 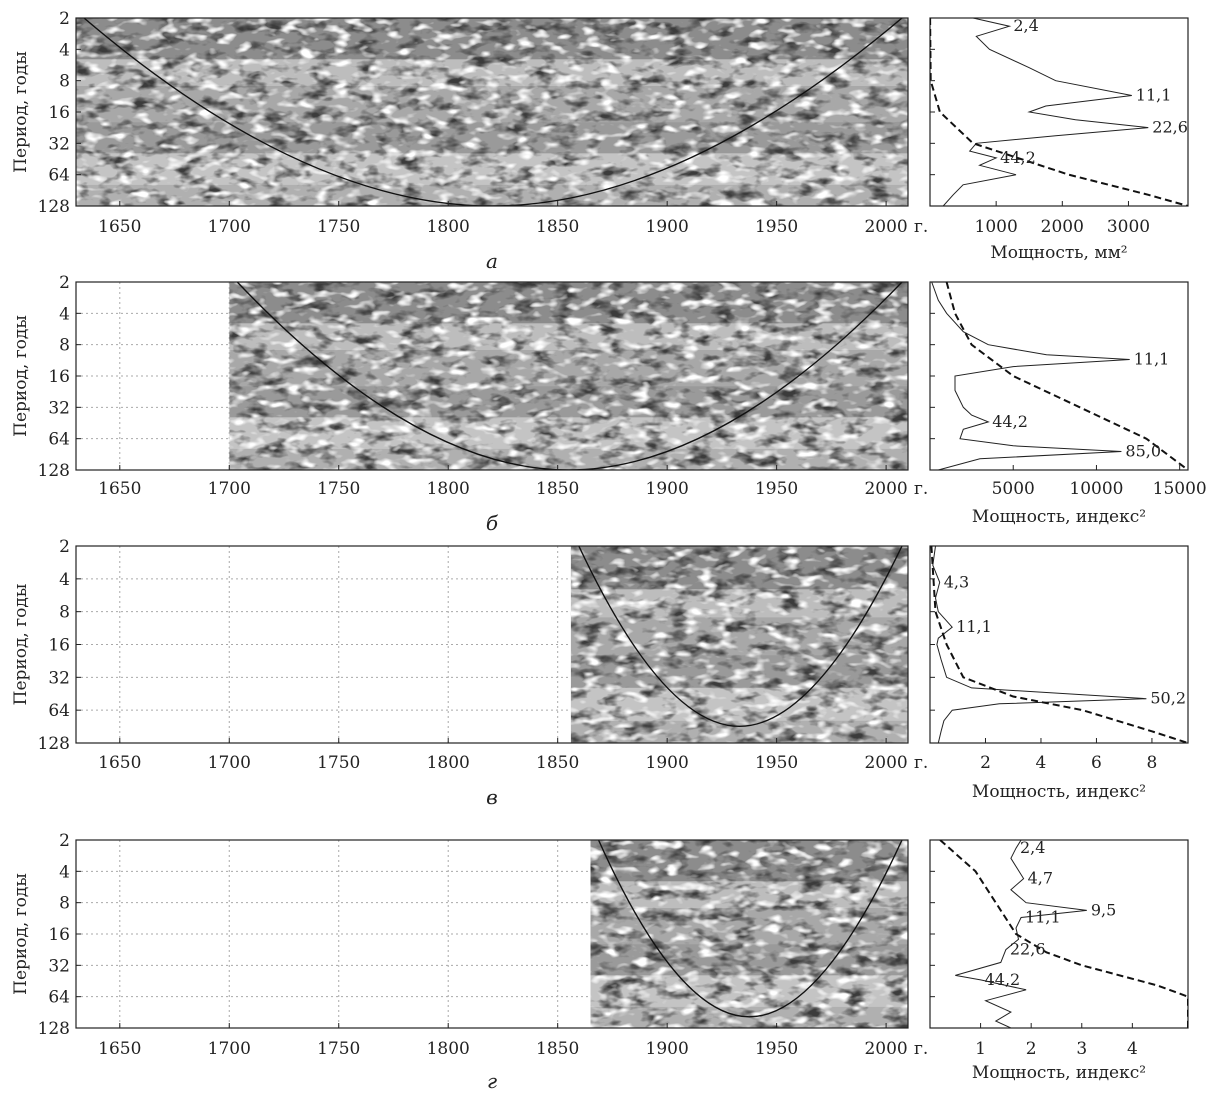 What do you see at coordinates (1040, 878) in the screenshot?
I see `peak-label: 4,7` at bounding box center [1040, 878].